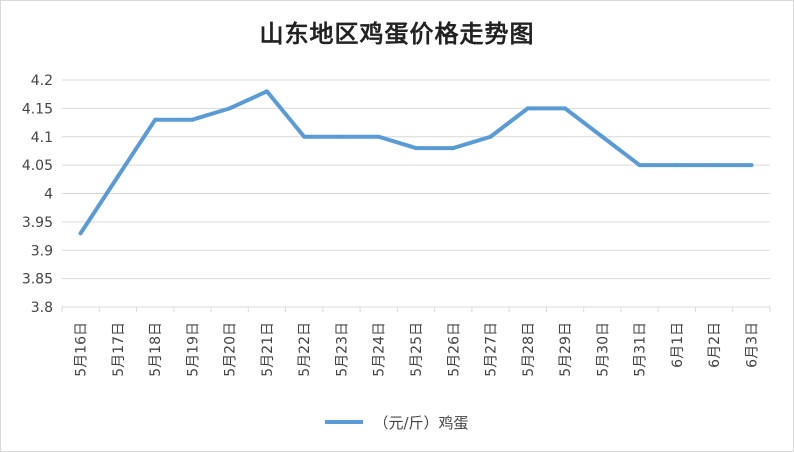 Image resolution: width=794 pixels, height=452 pixels. What do you see at coordinates (42, 308) in the screenshot?
I see `y-tick-label: 3.8` at bounding box center [42, 308].